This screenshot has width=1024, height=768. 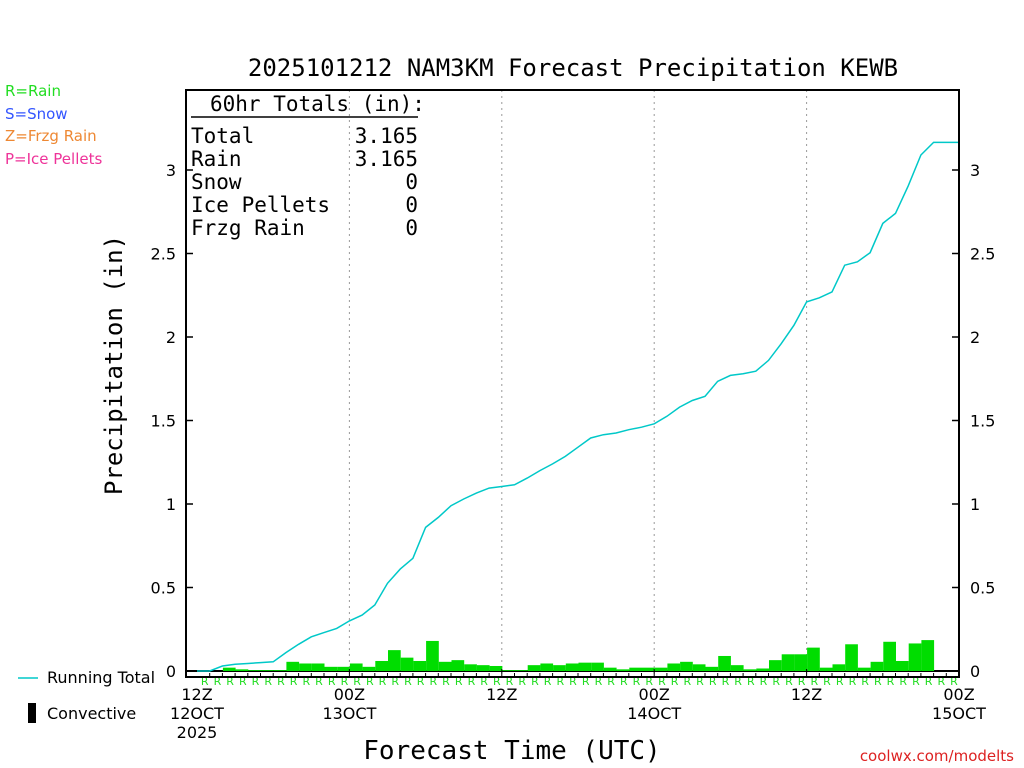 I want to click on precip-code-8h: R, so click(x=294, y=681).